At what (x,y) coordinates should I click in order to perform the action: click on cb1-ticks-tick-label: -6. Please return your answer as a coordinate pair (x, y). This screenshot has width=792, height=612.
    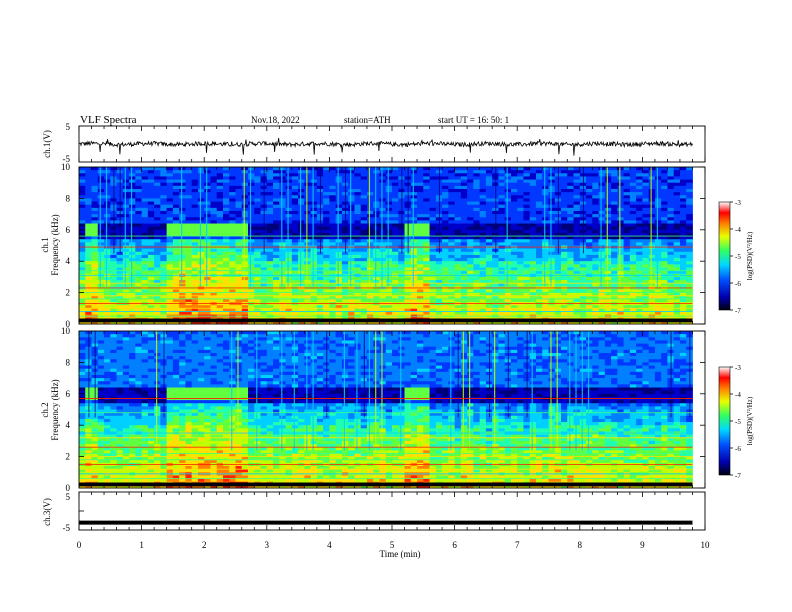
    Looking at the image, I should click on (738, 284).